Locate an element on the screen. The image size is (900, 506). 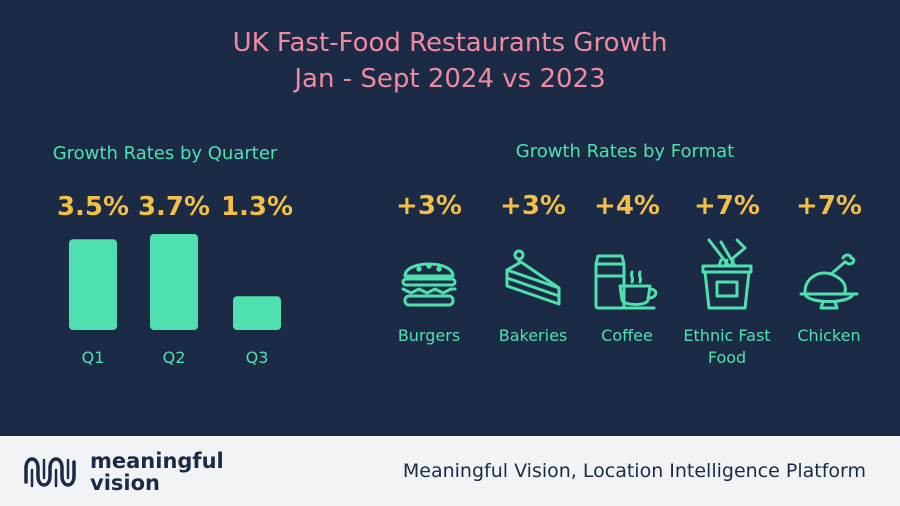
bar-value-label: 3.7% is located at coordinates (174, 207).